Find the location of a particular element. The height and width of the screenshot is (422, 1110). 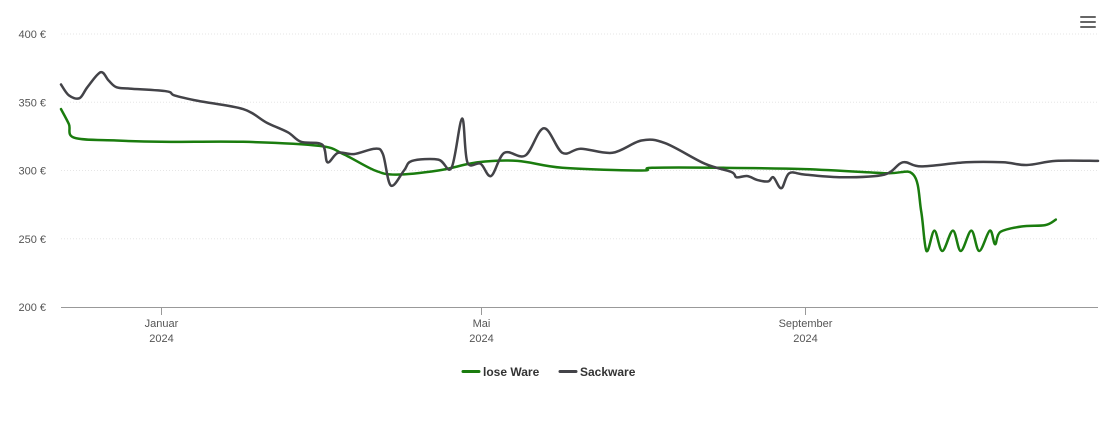

x-tick-label: Januar is located at coordinates (162, 324).